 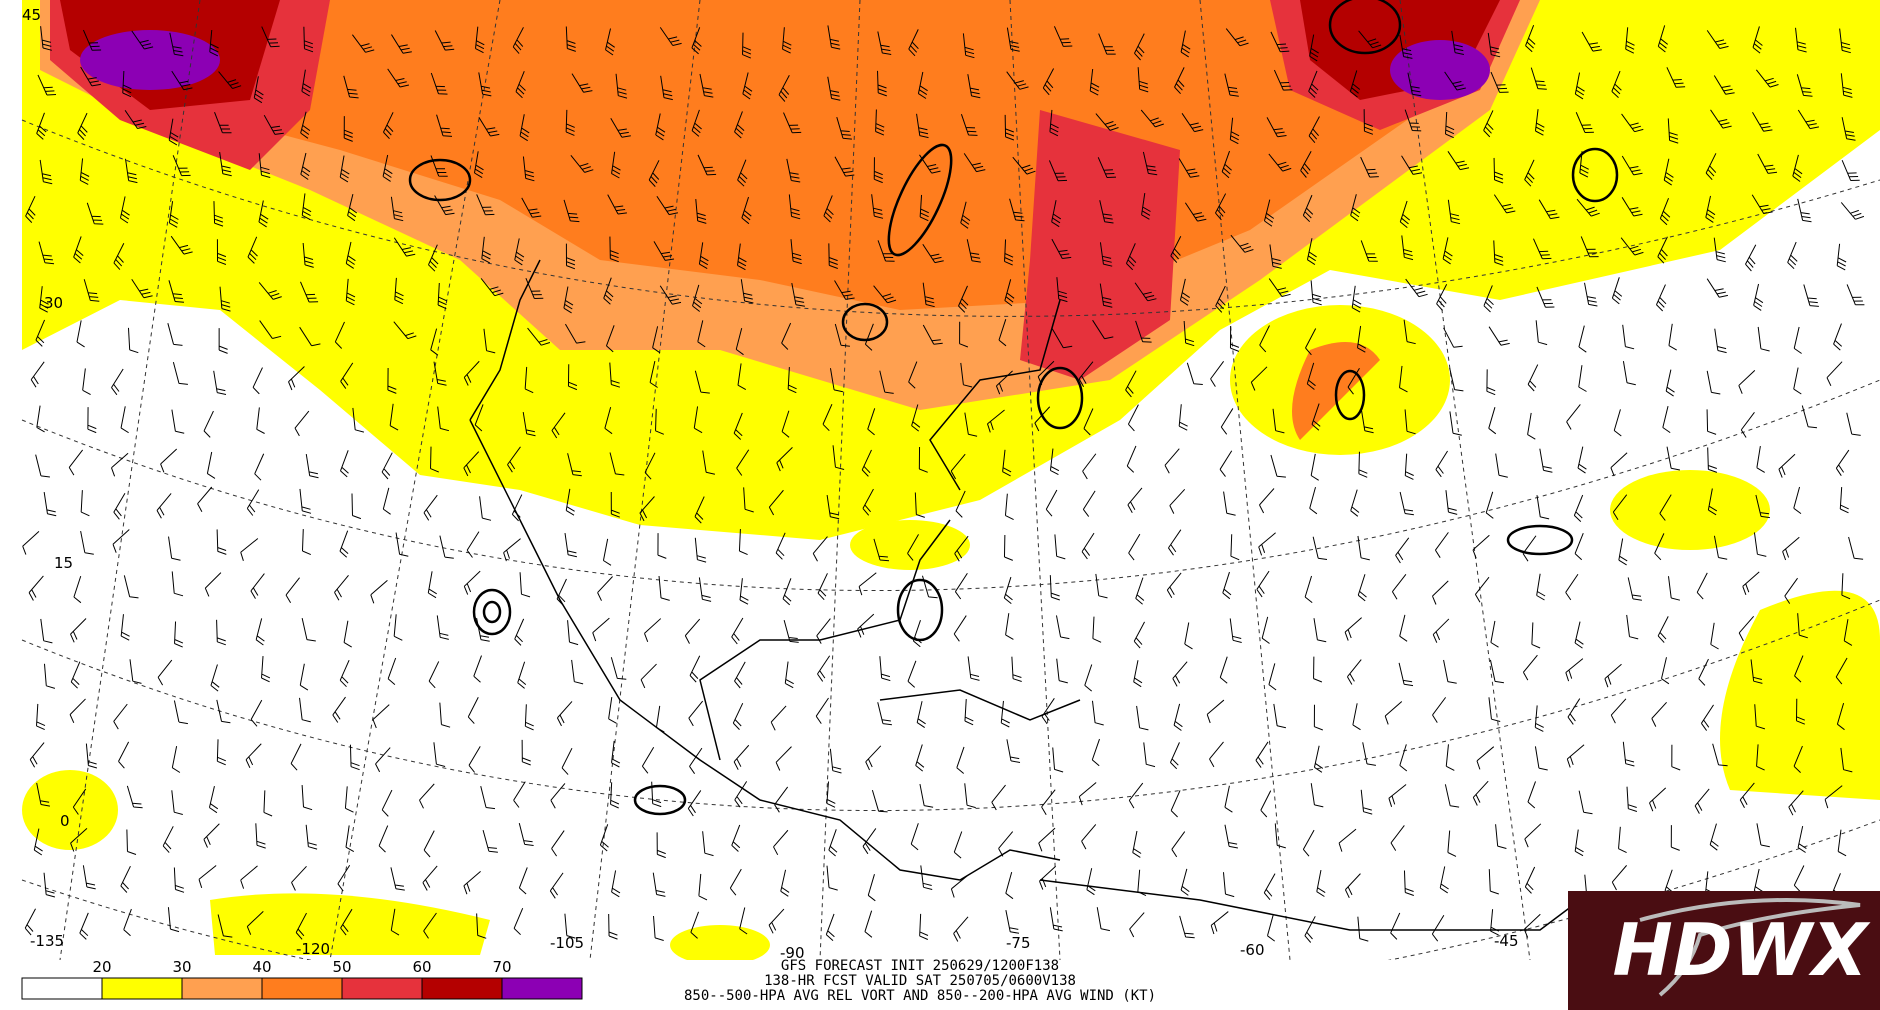 What do you see at coordinates (542, 988) in the screenshot?
I see `colorbar-box` at bounding box center [542, 988].